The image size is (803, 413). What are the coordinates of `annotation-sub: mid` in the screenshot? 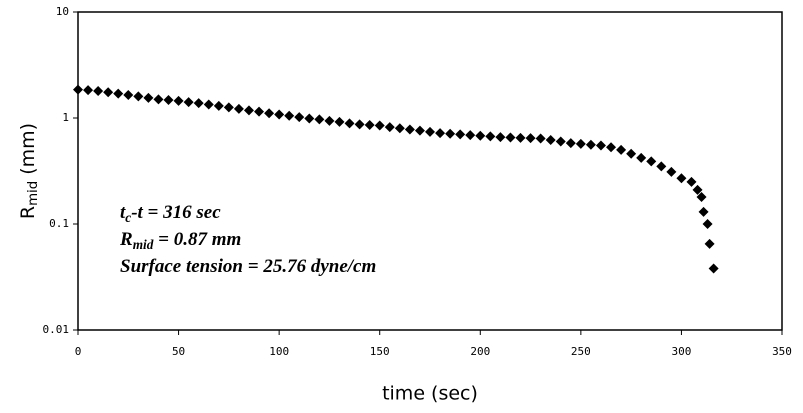 It's located at (143, 244).